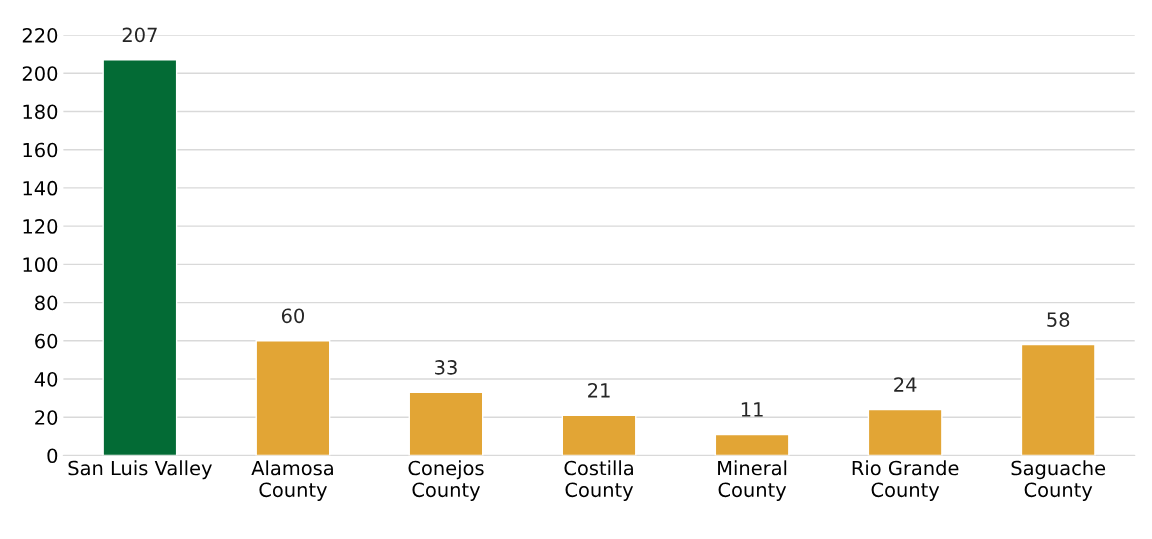 Image resolution: width=1152 pixels, height=539 pixels. I want to click on y-tick-label: 220, so click(40, 35).